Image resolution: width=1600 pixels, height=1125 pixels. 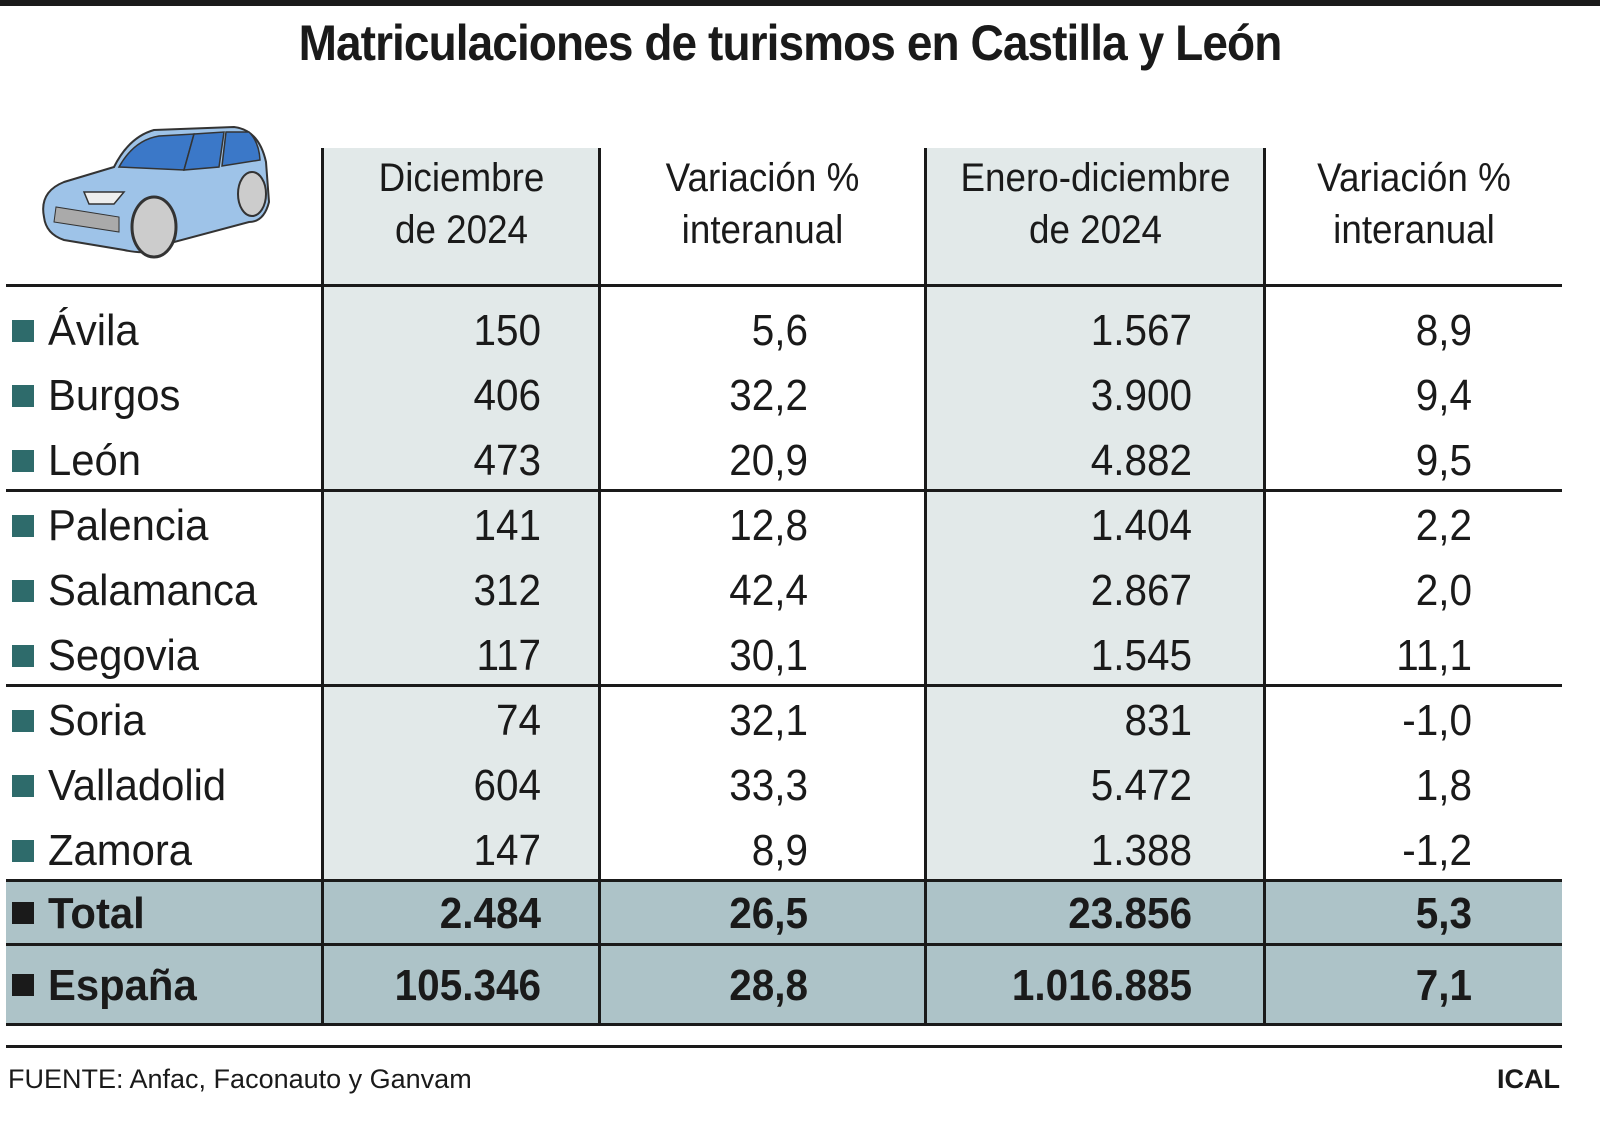 I want to click on column-header-line: Enero-diciembre, so click(x=1095, y=178).